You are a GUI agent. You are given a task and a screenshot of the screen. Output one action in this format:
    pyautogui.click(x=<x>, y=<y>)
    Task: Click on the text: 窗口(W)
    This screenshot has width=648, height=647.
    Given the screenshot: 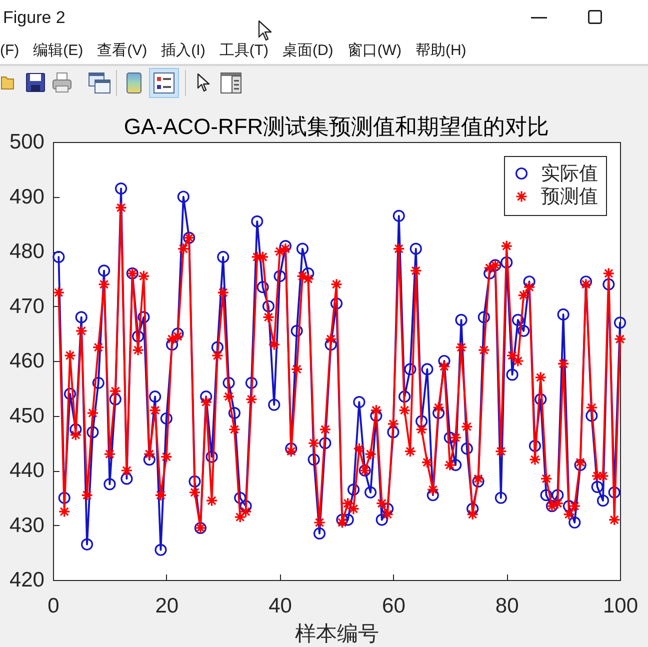 What is the action you would take?
    pyautogui.click(x=374, y=50)
    